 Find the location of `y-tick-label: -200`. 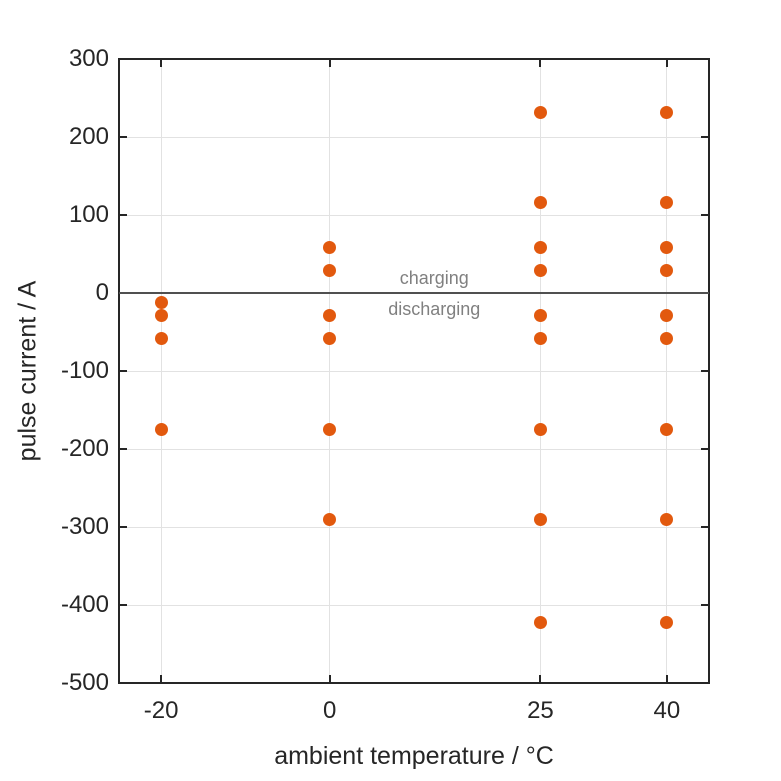

y-tick-label: -200 is located at coordinates (84, 448).